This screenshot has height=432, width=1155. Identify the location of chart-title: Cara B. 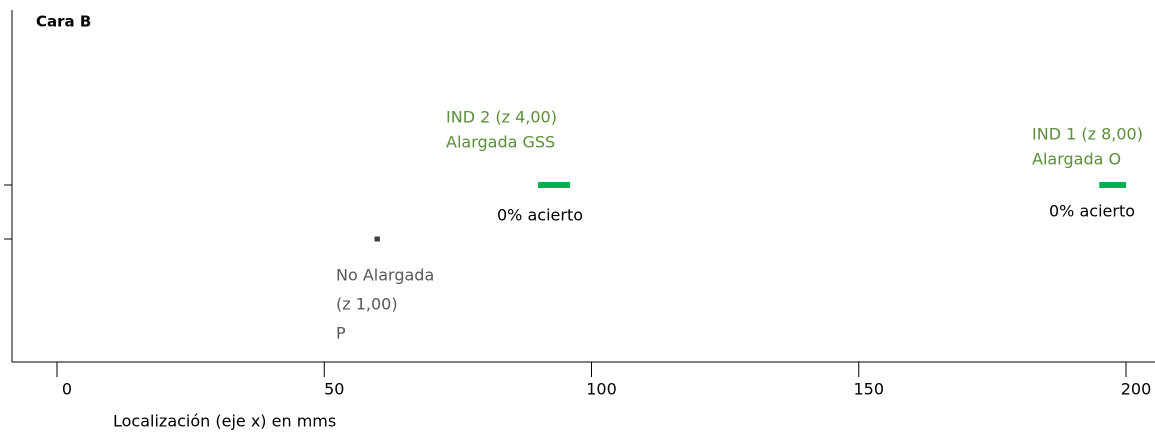
(63, 22).